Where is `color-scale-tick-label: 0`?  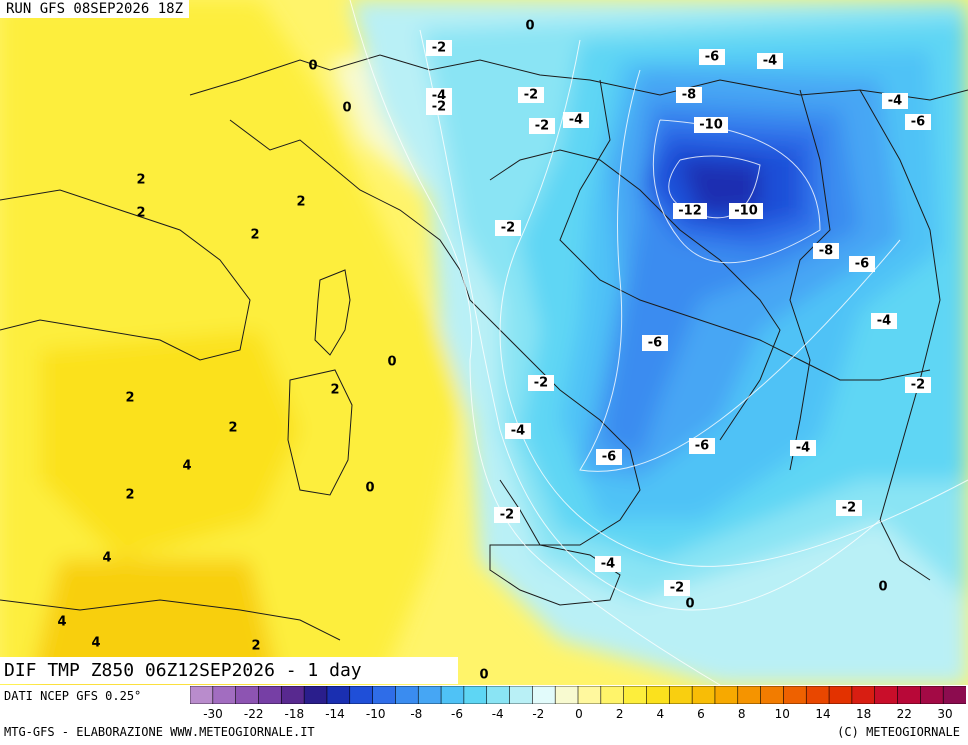 color-scale-tick-label: 0 is located at coordinates (579, 714).